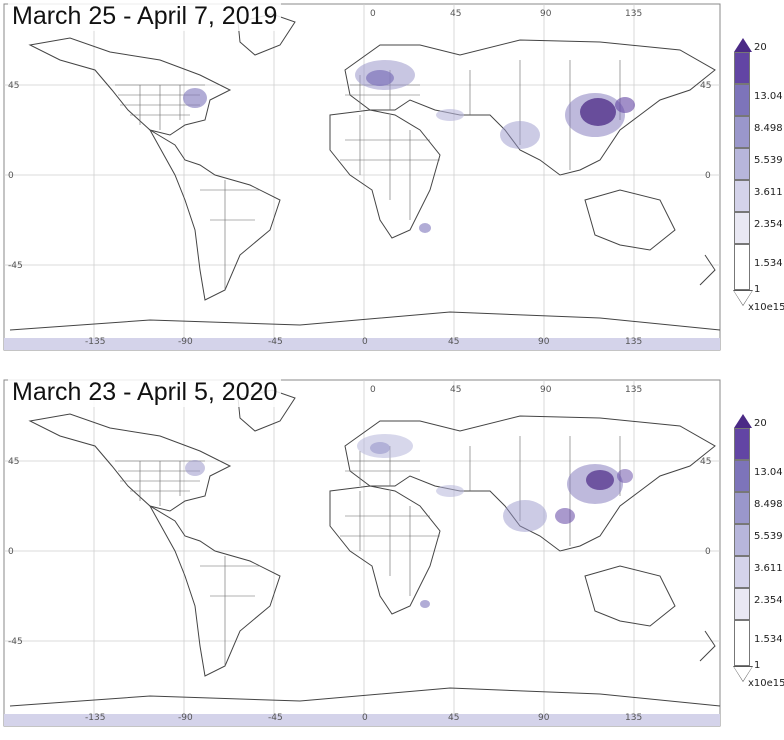  Describe the element at coordinates (145, 392) in the screenshot. I see `map-title: March 23 - April 5, 2020` at that location.